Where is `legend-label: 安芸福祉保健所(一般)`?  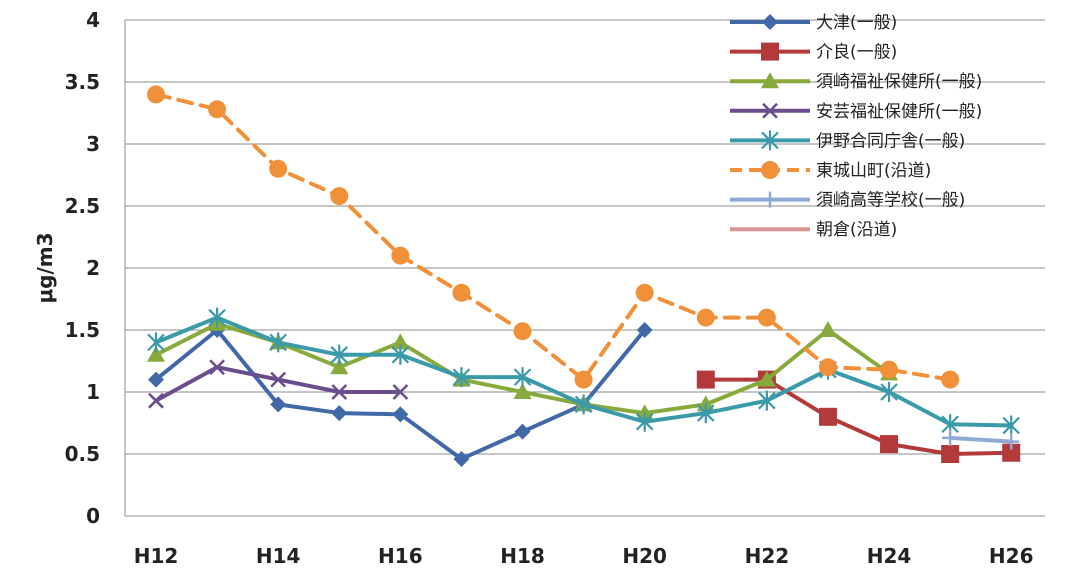
legend-label: 安芸福祉保健所(一般) is located at coordinates (899, 112).